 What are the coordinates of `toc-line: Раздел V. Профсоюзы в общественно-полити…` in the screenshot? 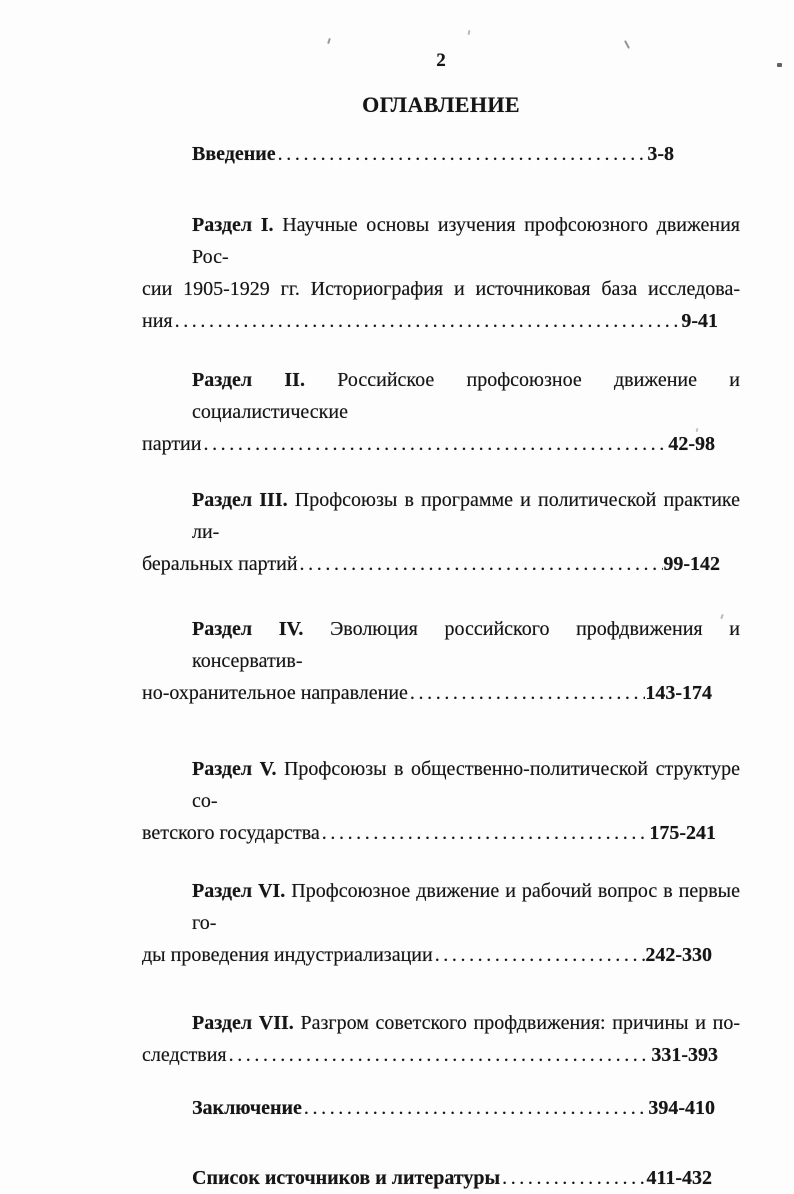 It's located at (441, 785).